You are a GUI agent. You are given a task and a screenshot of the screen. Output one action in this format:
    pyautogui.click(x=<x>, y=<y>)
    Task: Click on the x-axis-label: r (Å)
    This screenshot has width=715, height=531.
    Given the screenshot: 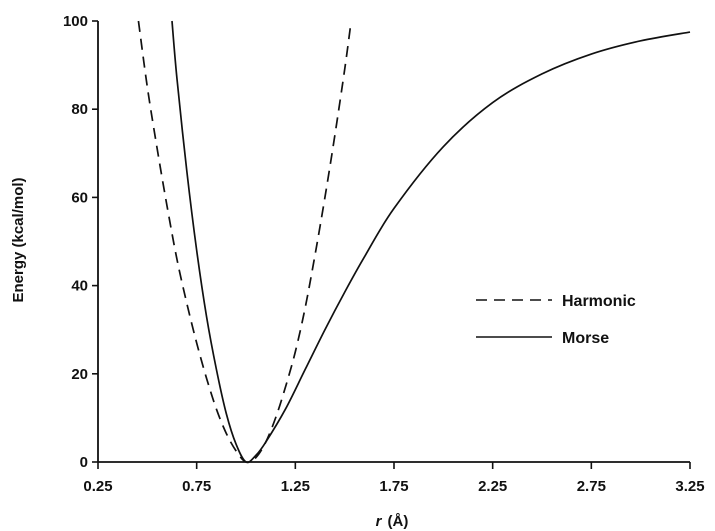 What is the action you would take?
    pyautogui.click(x=392, y=521)
    